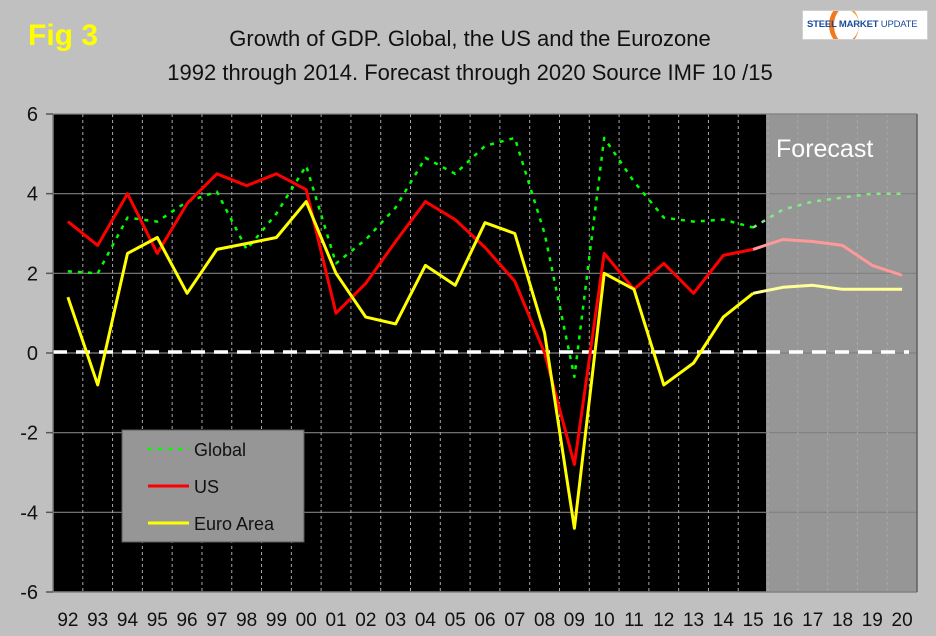  Describe the element at coordinates (902, 620) in the screenshot. I see `x-tick-label: 20` at that location.